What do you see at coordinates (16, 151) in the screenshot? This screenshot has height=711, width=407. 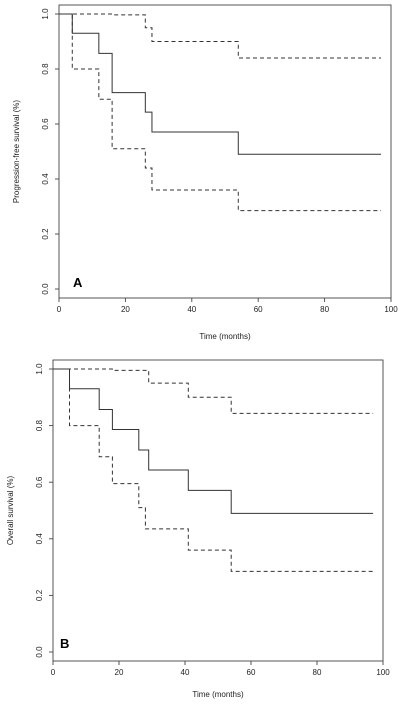 I see `y-axis-title: Progression-free survival (%)` at bounding box center [16, 151].